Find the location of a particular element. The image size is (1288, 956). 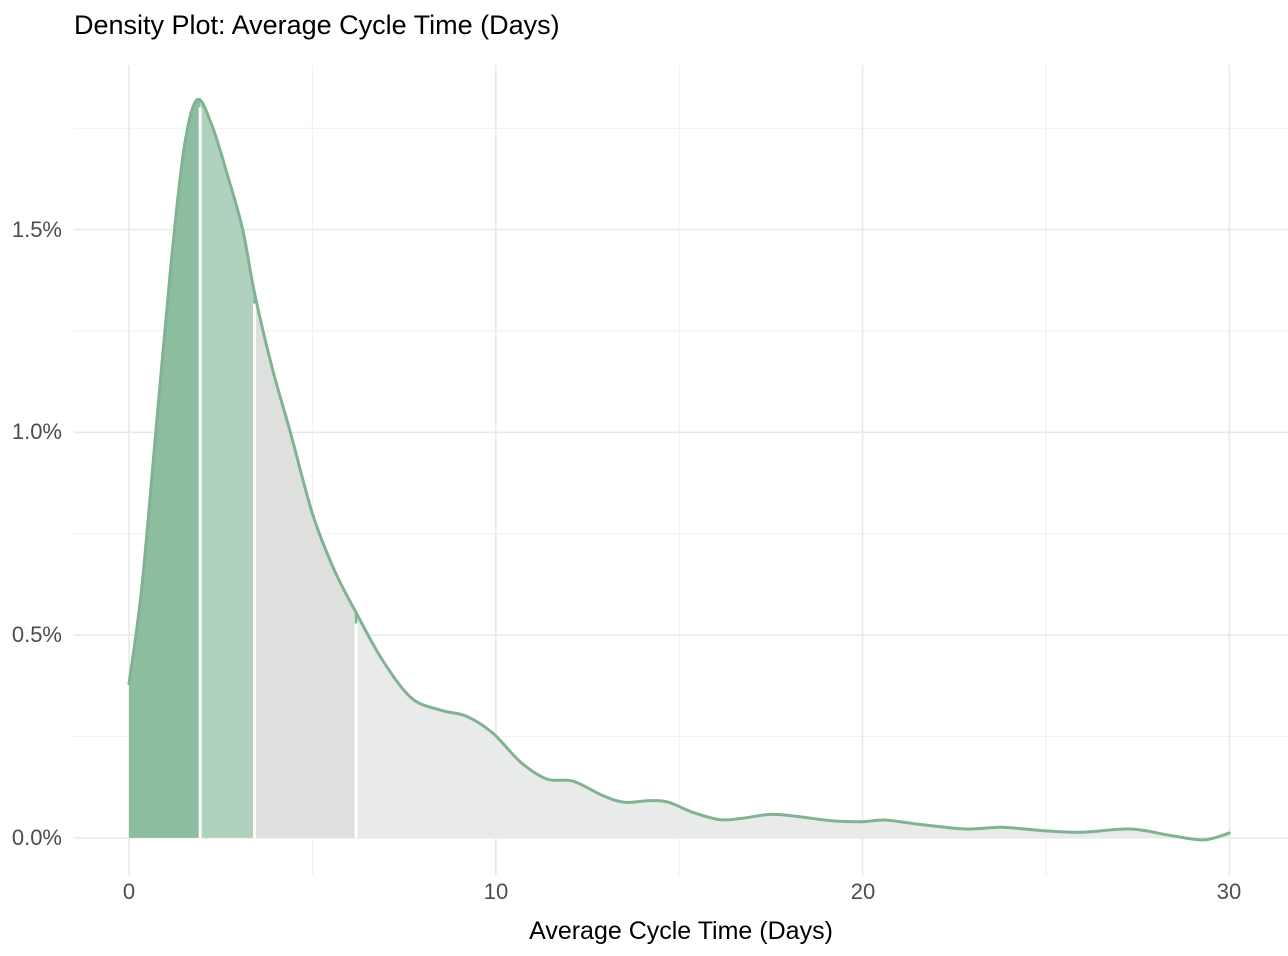

x-tick-label: 20 is located at coordinates (863, 891).